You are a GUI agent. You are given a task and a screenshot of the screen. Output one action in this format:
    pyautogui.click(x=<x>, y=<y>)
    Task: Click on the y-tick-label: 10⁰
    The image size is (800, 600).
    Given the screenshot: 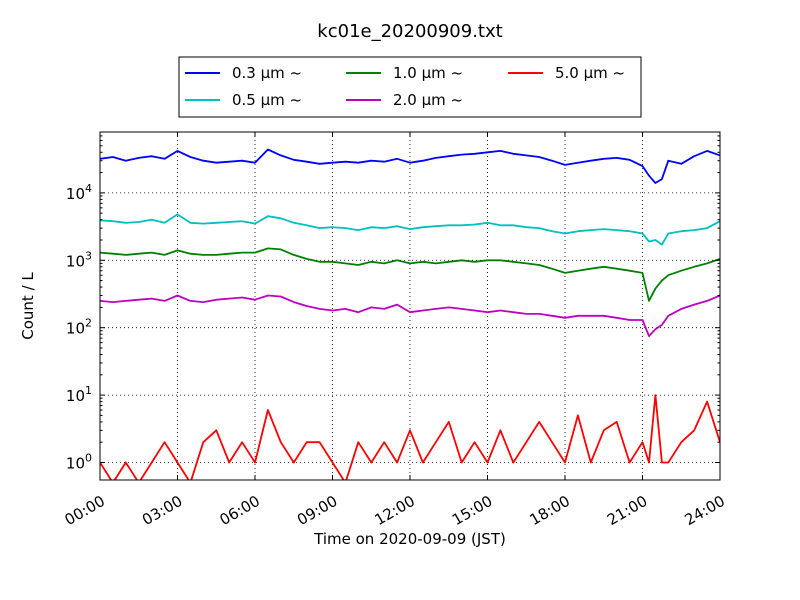 What is the action you would take?
    pyautogui.click(x=79, y=461)
    